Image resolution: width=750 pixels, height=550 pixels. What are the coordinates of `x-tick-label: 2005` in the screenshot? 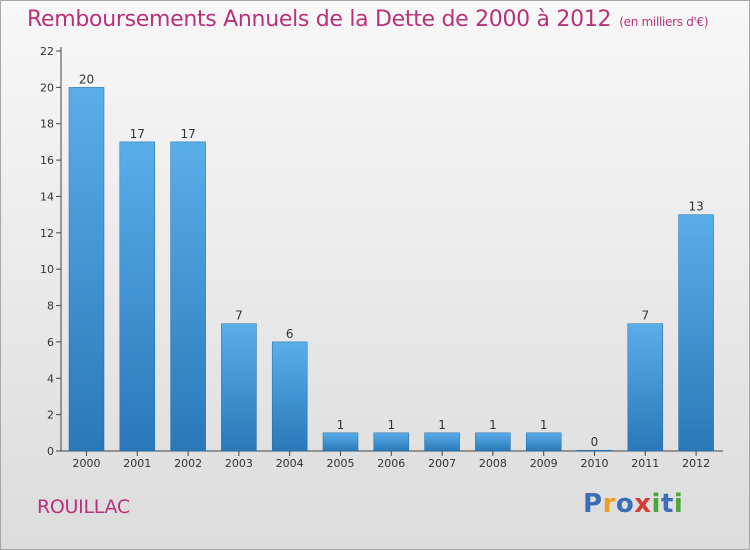 It's located at (341, 463).